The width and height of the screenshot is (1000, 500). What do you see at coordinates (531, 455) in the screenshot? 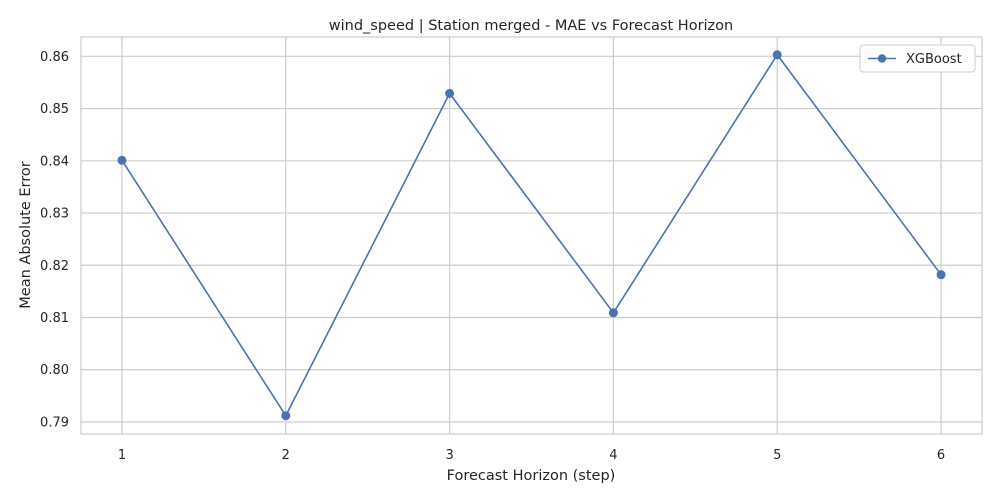
I see `x-ticks: 1 2 3 4 5 6` at bounding box center [531, 455].